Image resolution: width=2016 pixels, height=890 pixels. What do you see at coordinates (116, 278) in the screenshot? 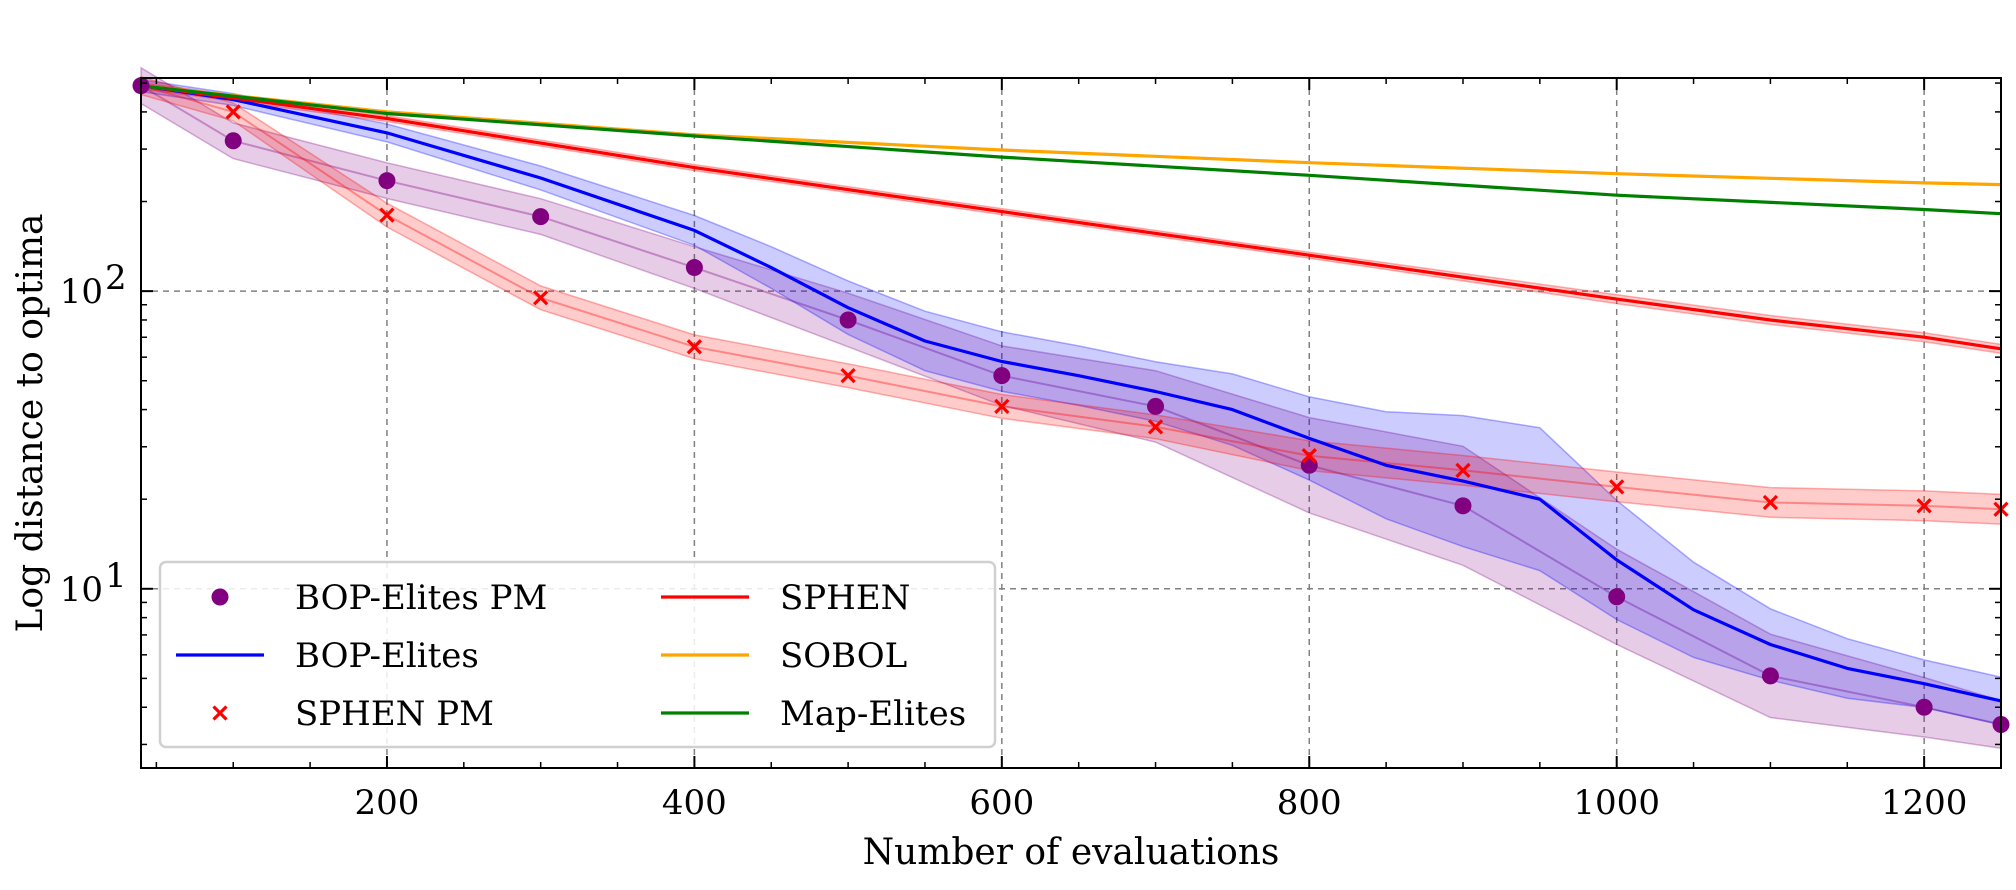
I see `y-tick-exponent: 2` at bounding box center [116, 278].